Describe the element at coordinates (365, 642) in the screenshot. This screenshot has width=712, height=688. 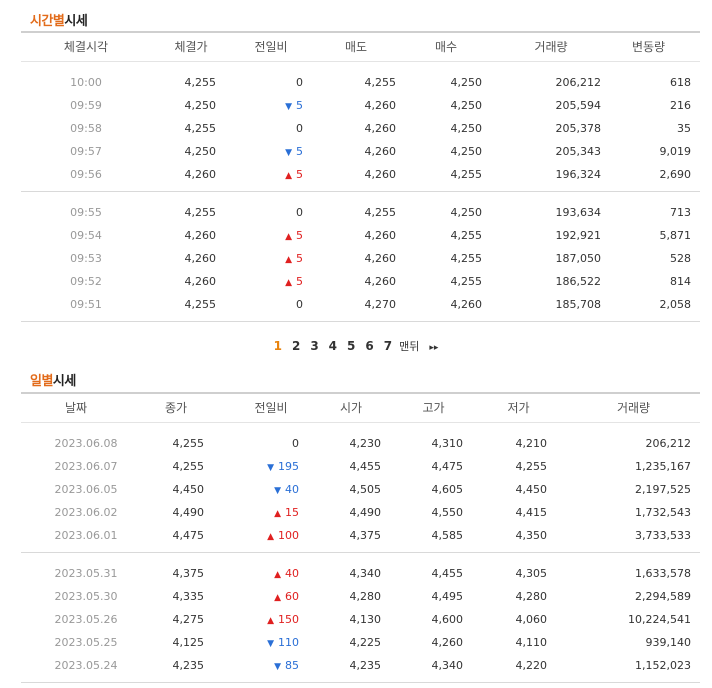
I see `daily-cell-open: 4,225` at that location.